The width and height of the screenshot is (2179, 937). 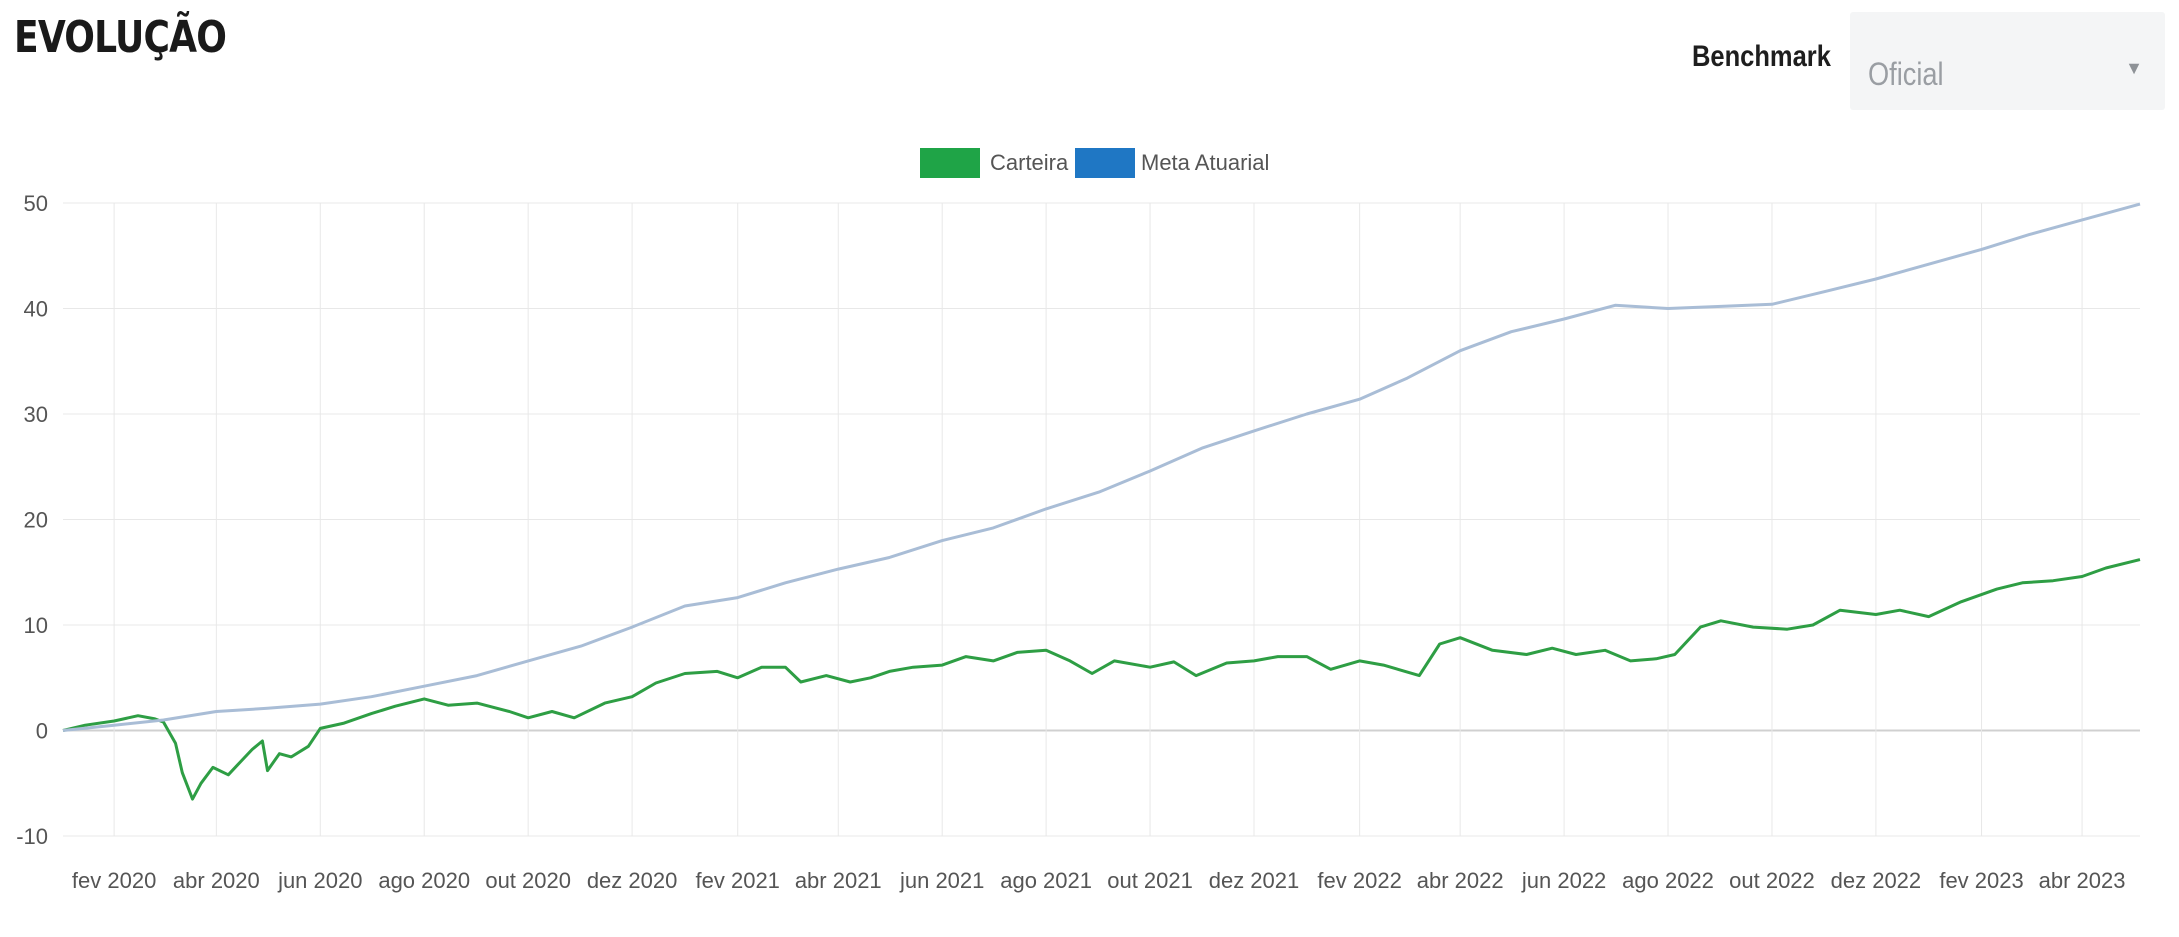 What do you see at coordinates (1761, 56) in the screenshot?
I see `benchmark-label: Benchmark` at bounding box center [1761, 56].